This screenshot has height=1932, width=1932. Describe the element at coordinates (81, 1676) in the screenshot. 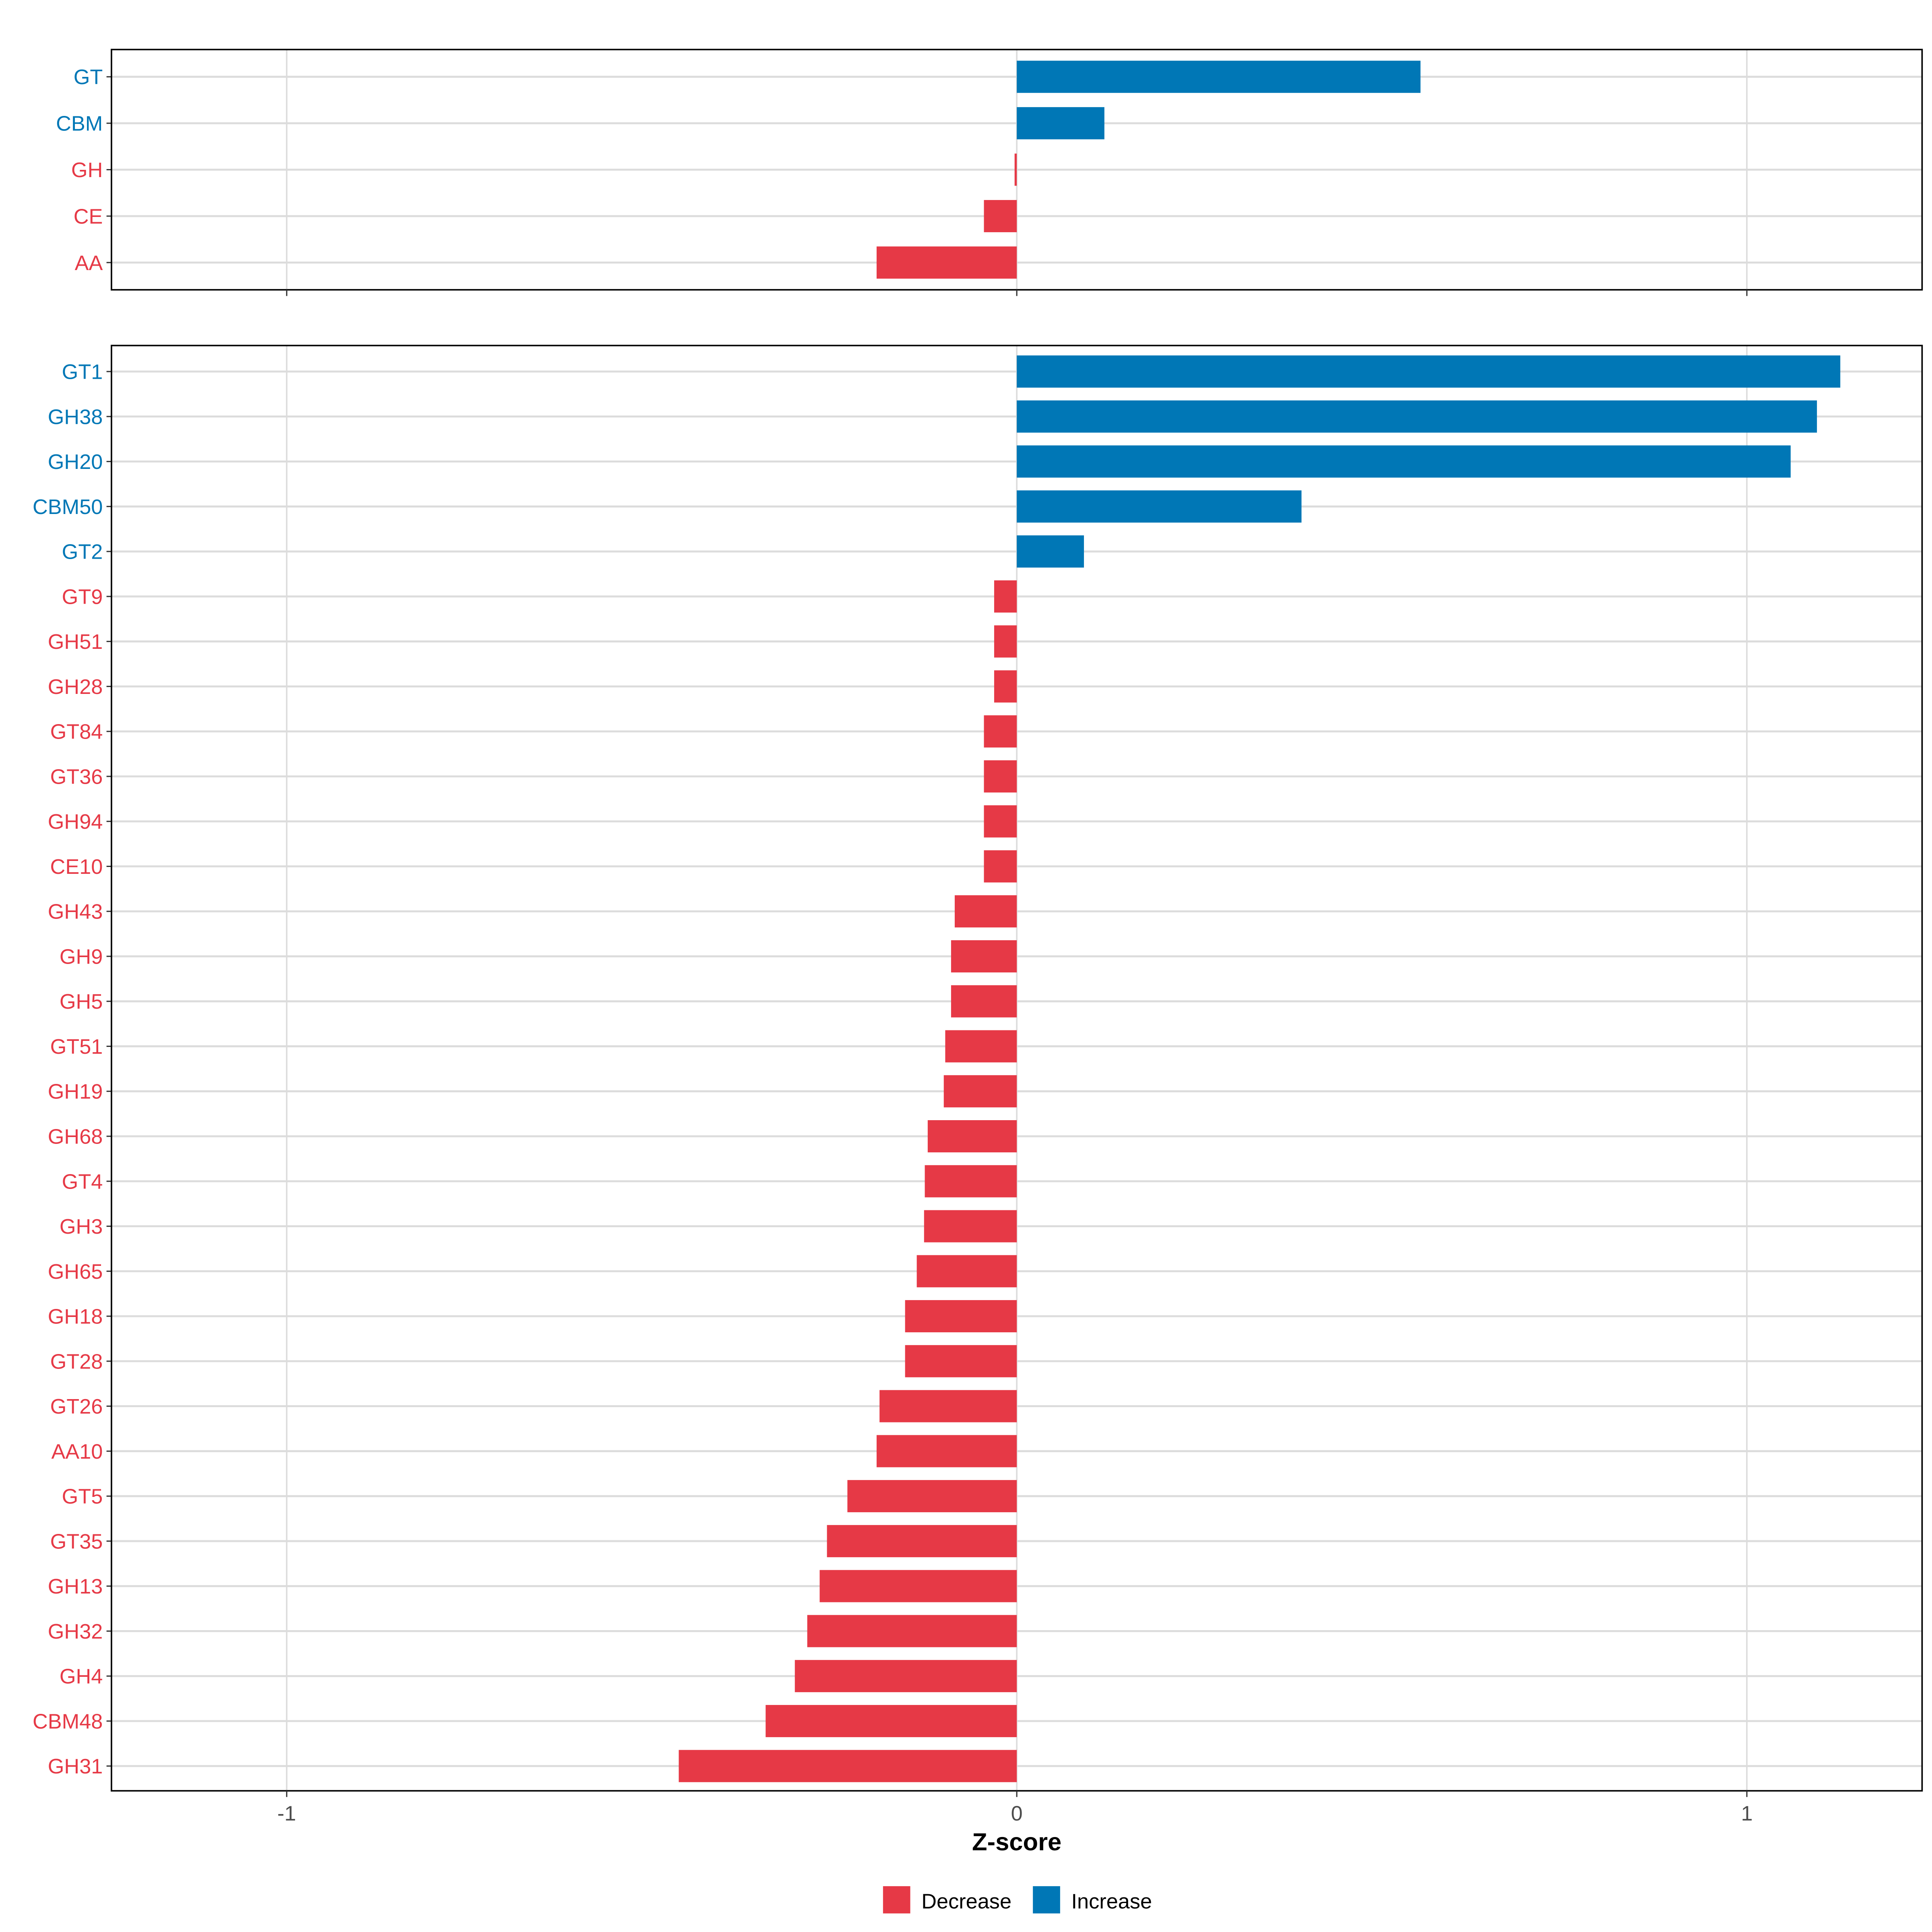

I see `y-tick-label: GH4` at that location.